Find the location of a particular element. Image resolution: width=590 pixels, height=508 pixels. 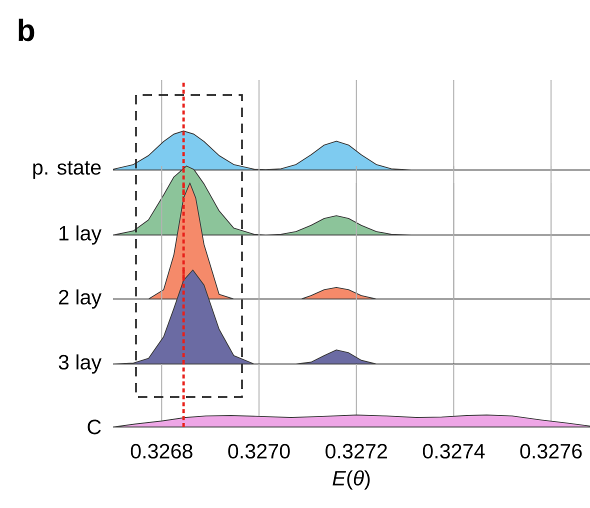

x-tick-label: 0.3274 is located at coordinates (453, 451).